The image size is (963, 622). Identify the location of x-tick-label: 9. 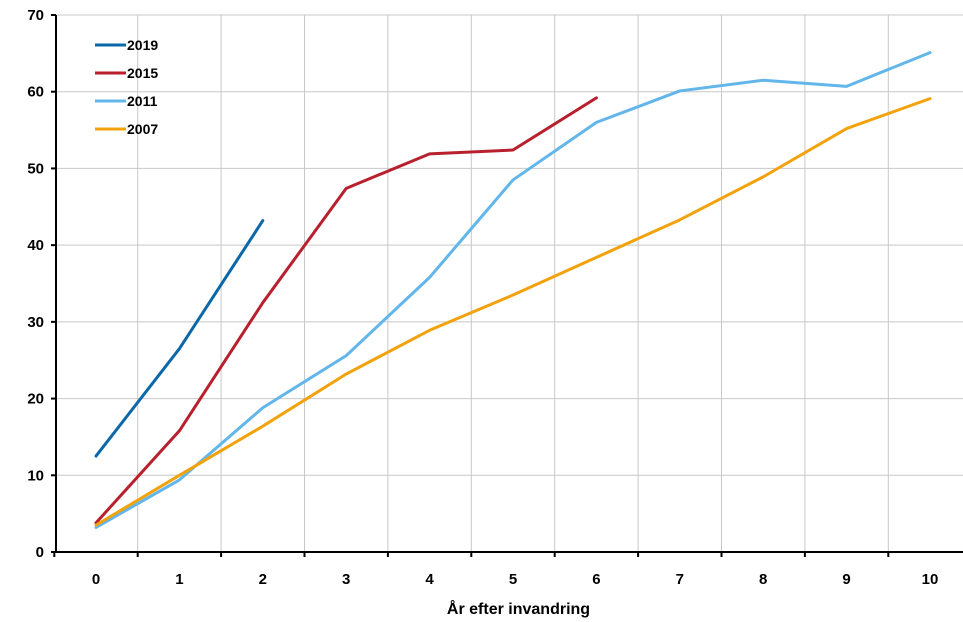
(846, 579).